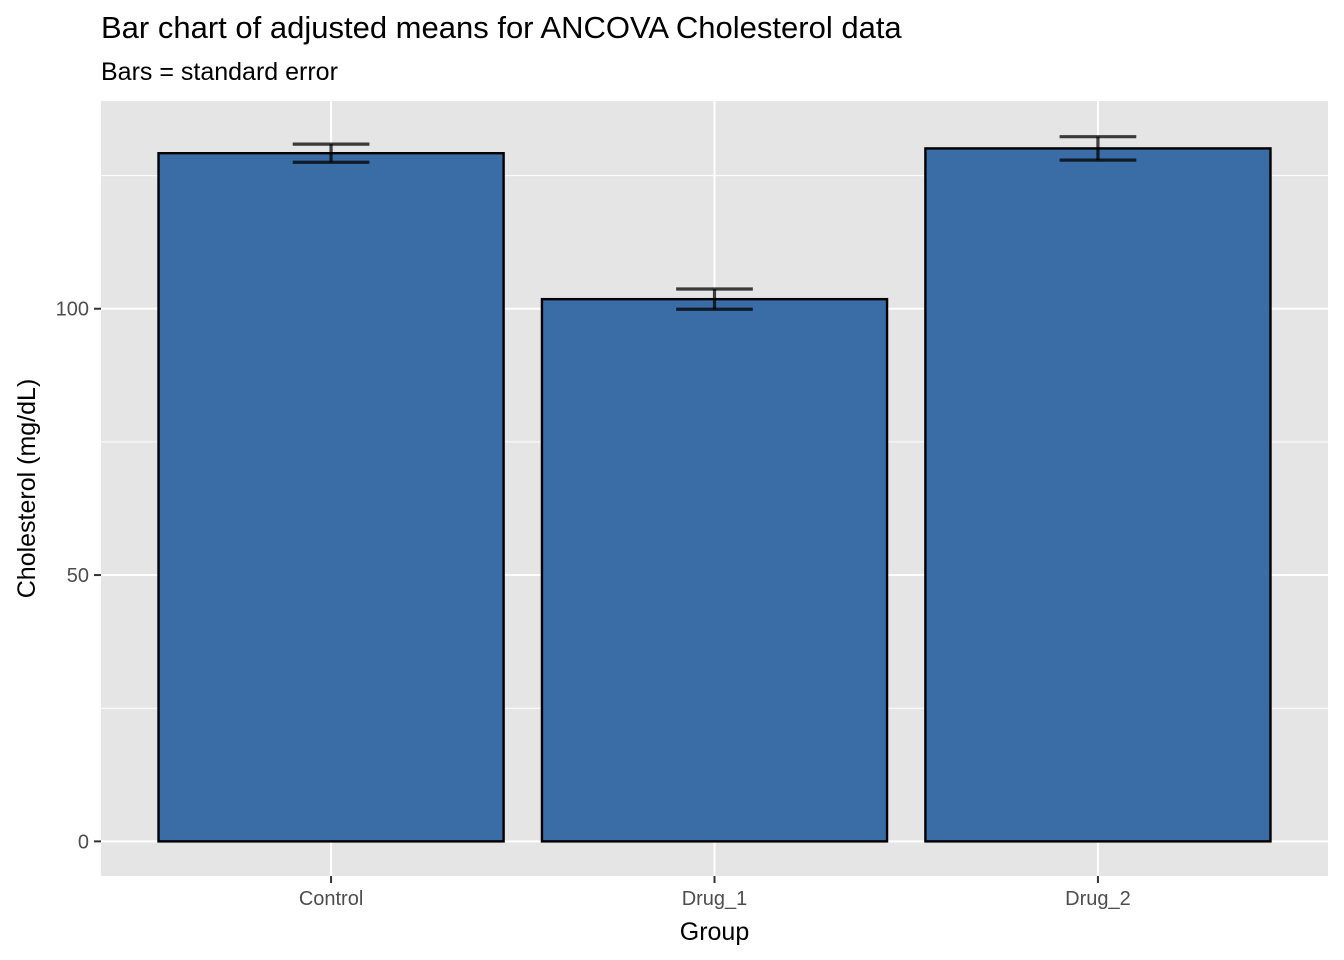 The width and height of the screenshot is (1344, 960). What do you see at coordinates (714, 223) in the screenshot?
I see `error-bars` at bounding box center [714, 223].